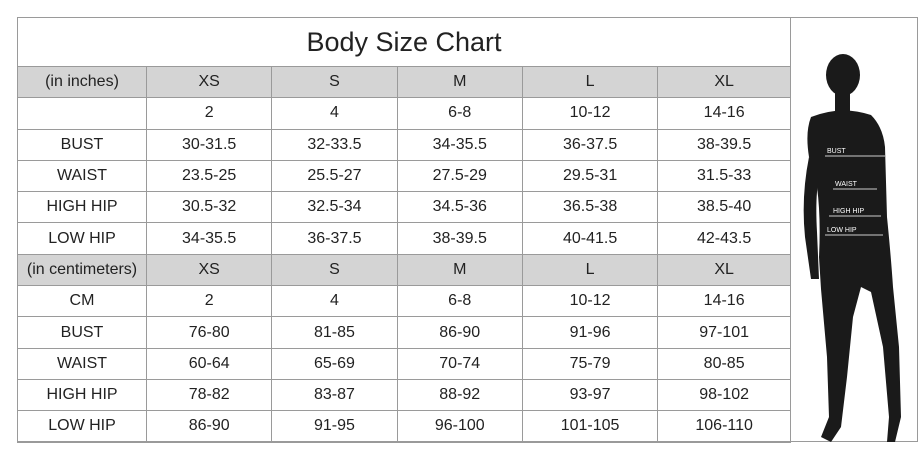 This screenshot has width=921, height=454. I want to click on table-cell: 32.5-34, so click(334, 207).